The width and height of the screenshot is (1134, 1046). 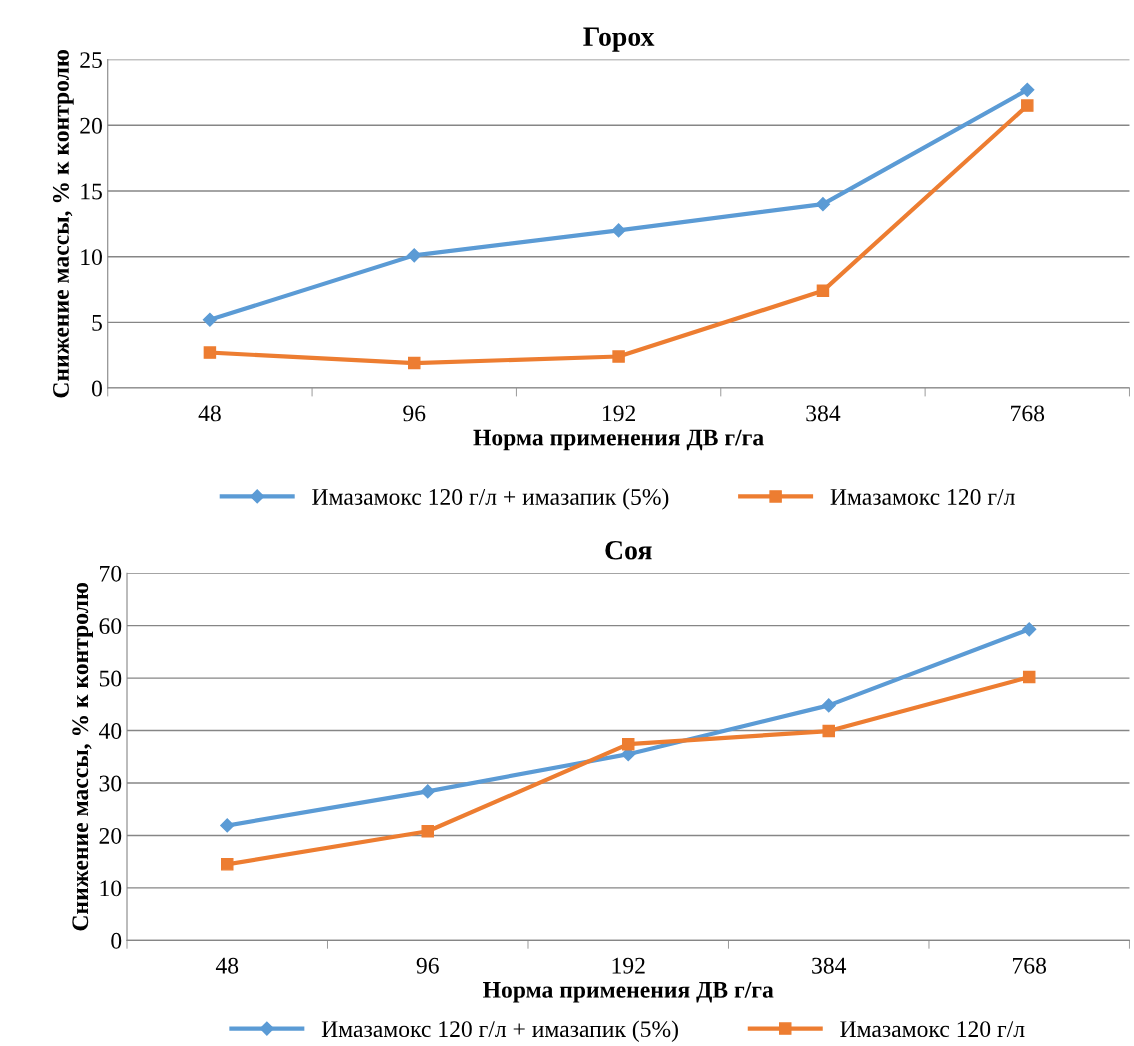 What do you see at coordinates (91, 191) in the screenshot?
I see `y-tick-label: 15` at bounding box center [91, 191].